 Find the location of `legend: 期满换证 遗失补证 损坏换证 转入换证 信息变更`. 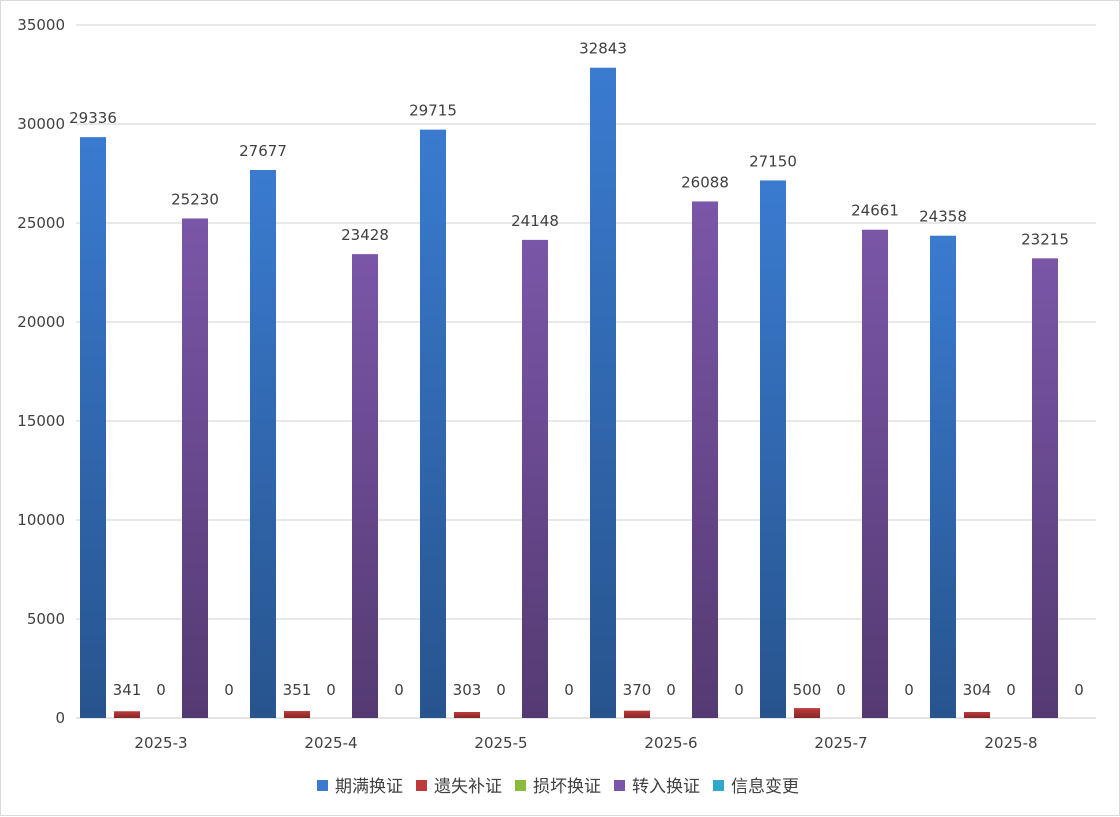

legend: 期满换证 遗失补证 损坏换证 转入换证 信息变更 is located at coordinates (558, 787).